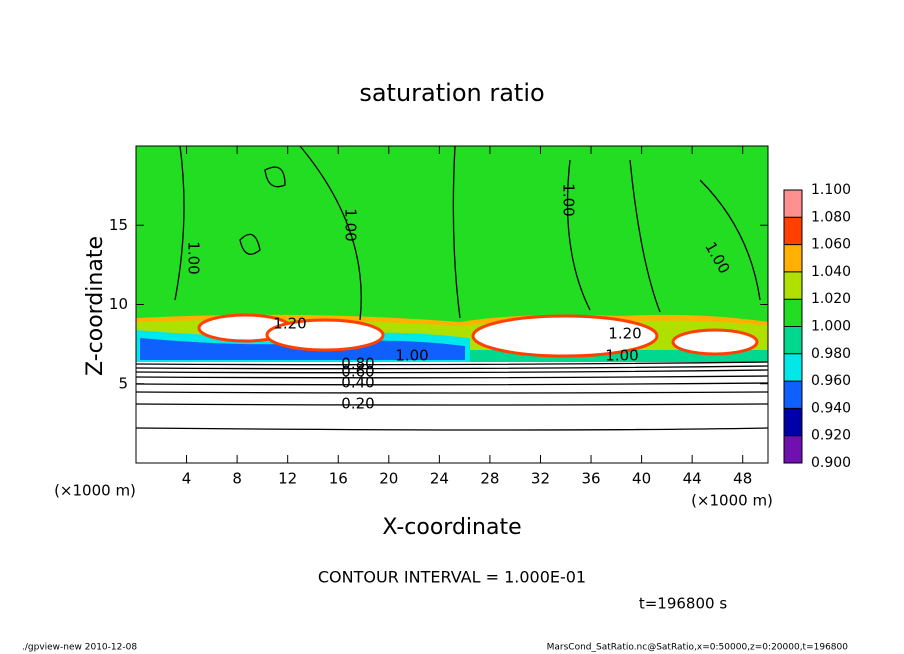  Describe the element at coordinates (287, 479) in the screenshot. I see `x-tick-label: 12` at that location.